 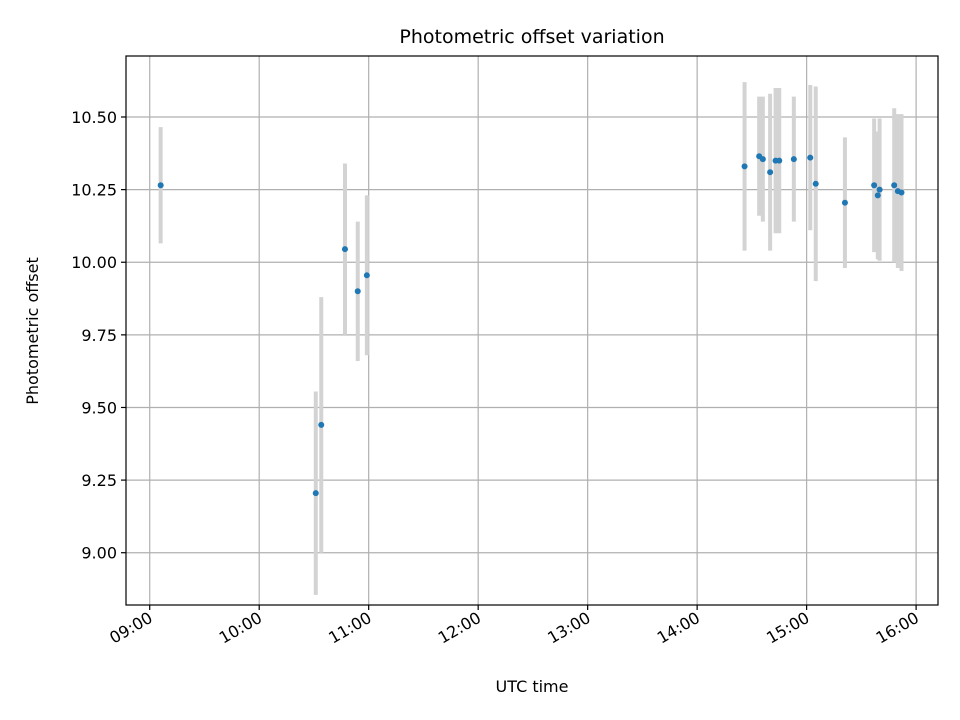 What do you see at coordinates (532, 686) in the screenshot?
I see `x-axis-label: UTC time` at bounding box center [532, 686].